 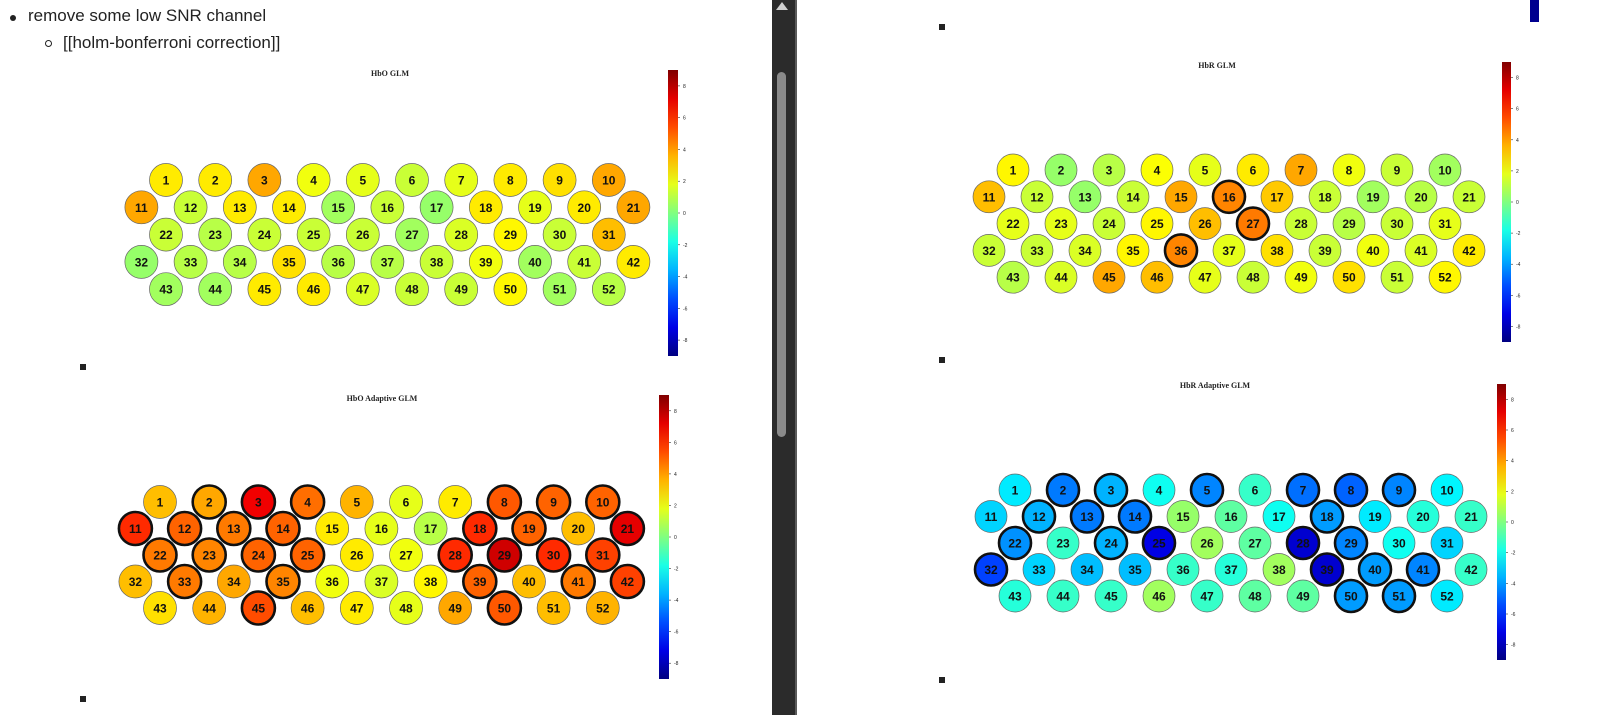 What do you see at coordinates (1061, 278) in the screenshot?
I see `channel-44-label: 44` at bounding box center [1061, 278].